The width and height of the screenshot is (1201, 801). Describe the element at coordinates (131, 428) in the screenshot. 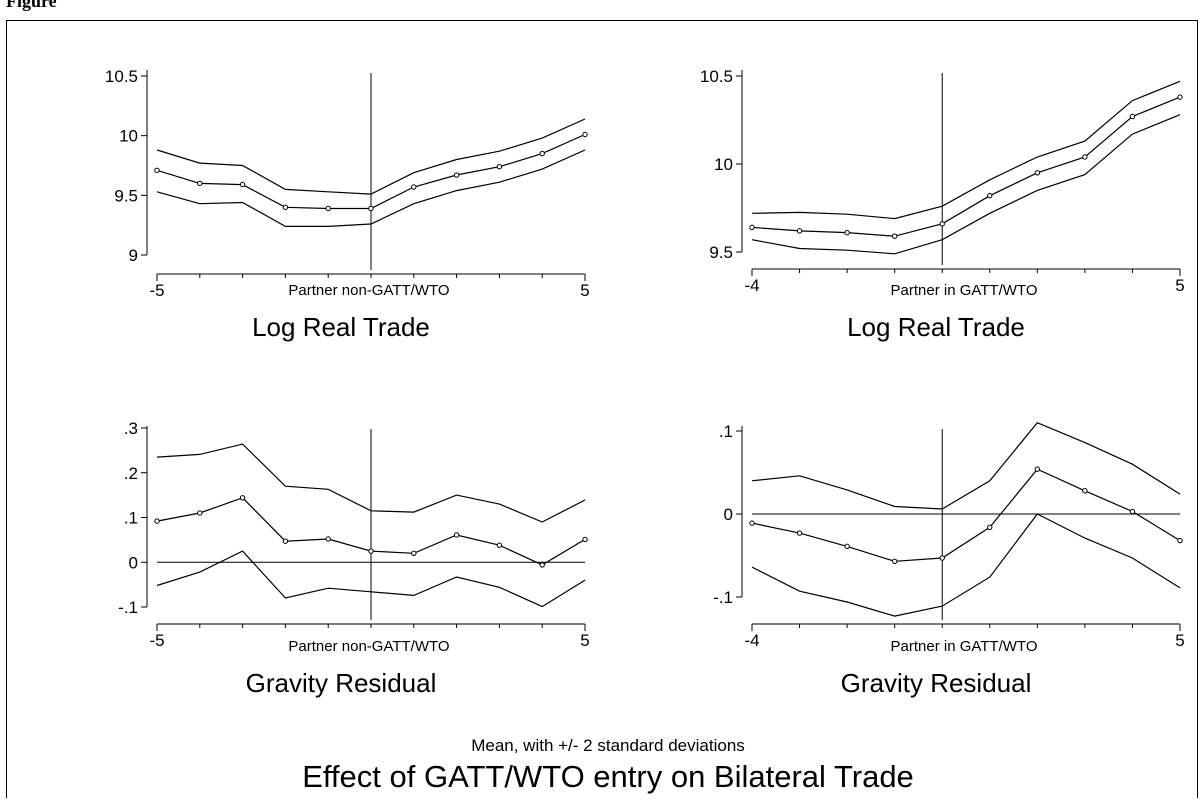

I see `y-tick-label: .3` at that location.